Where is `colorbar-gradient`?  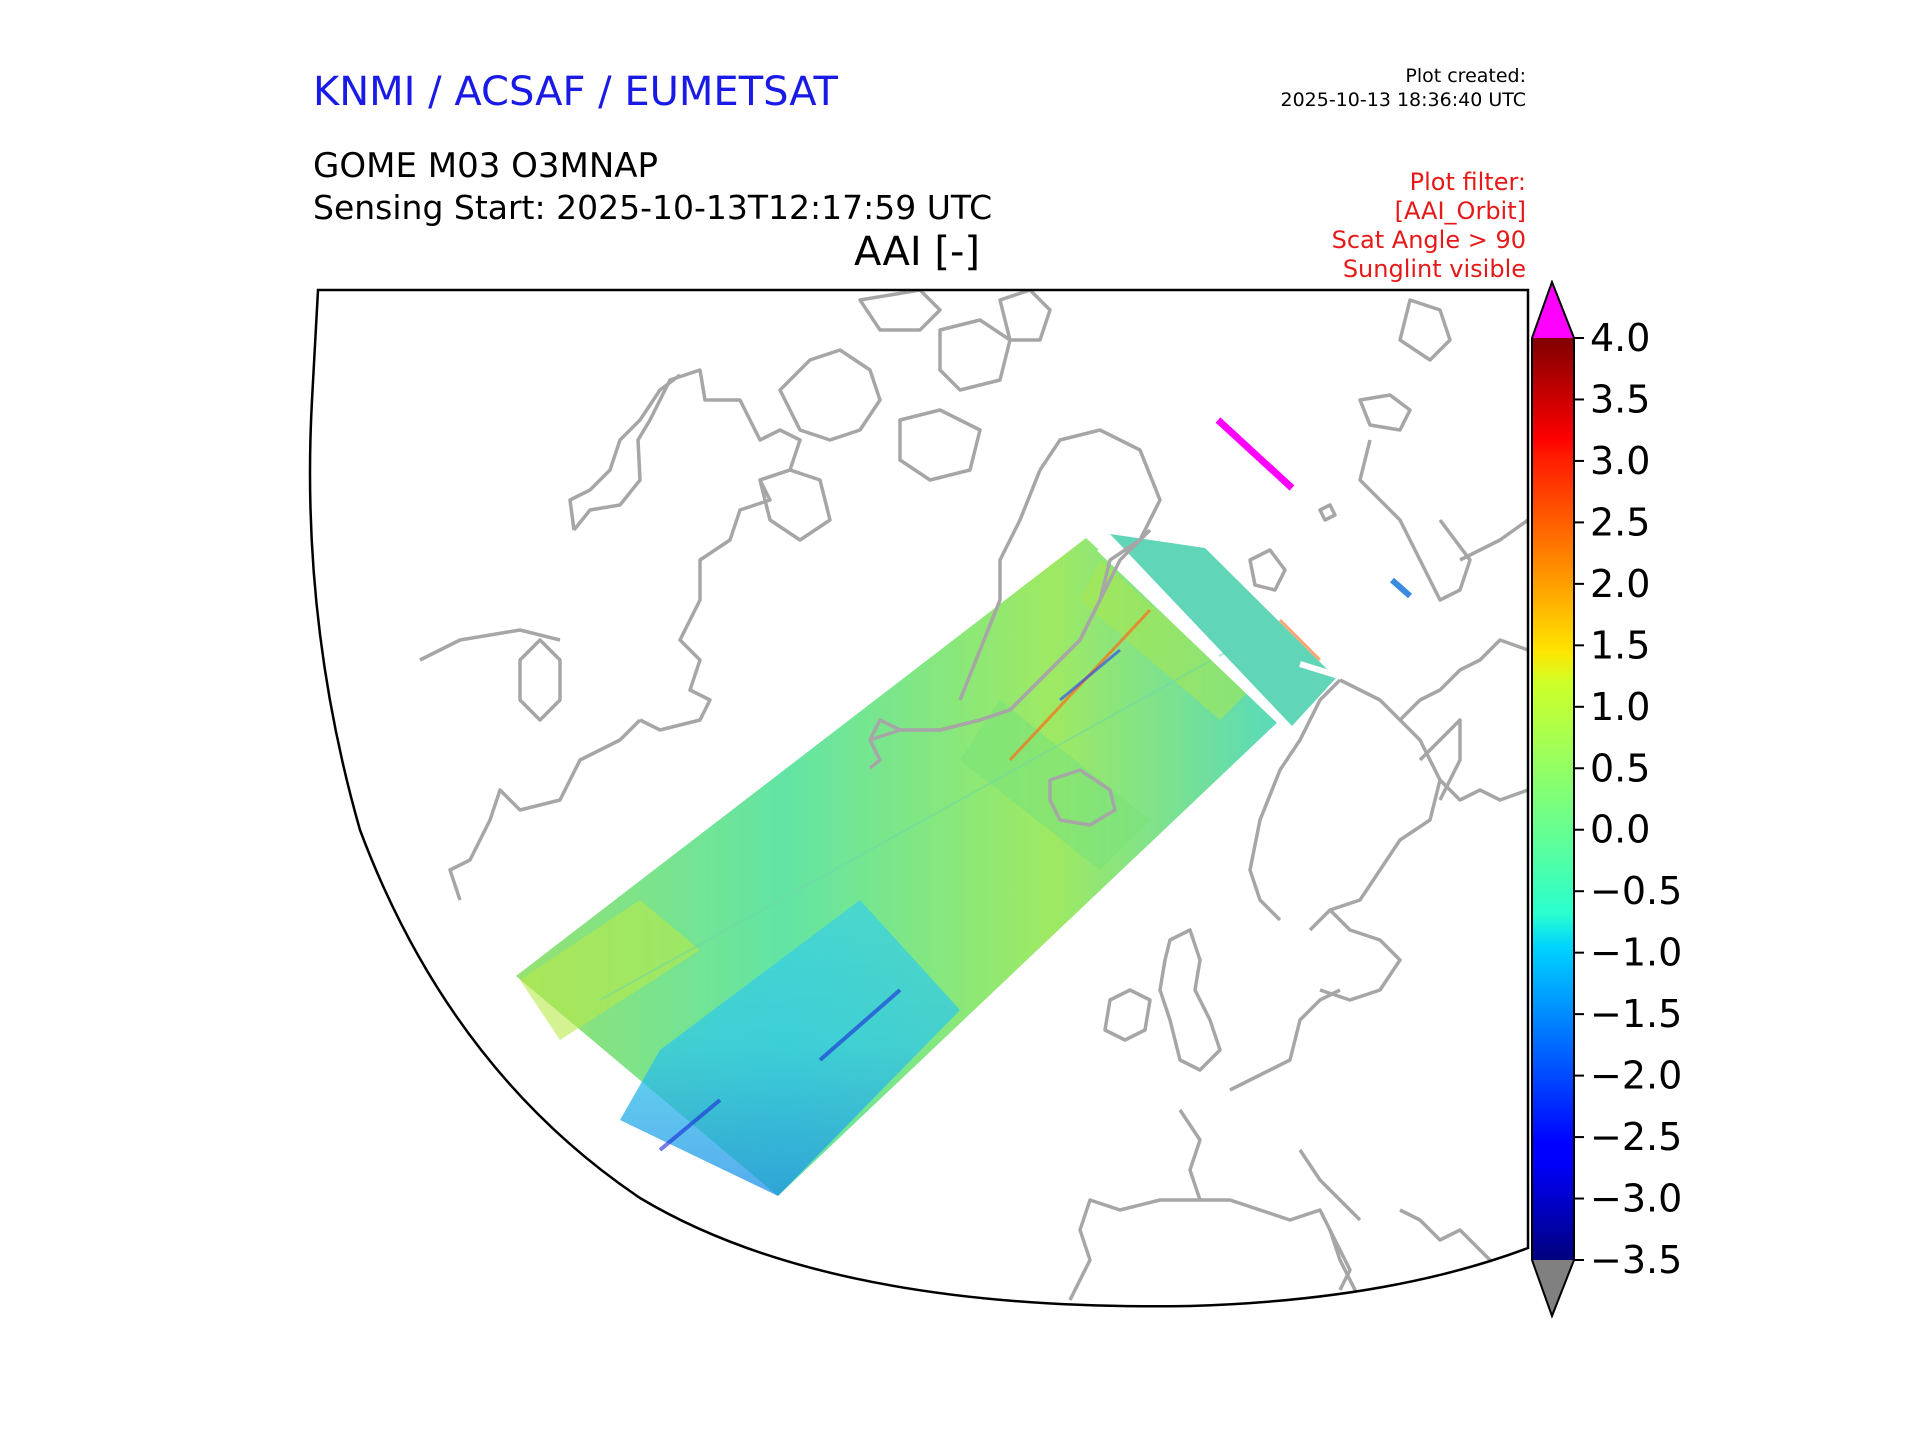
colorbar-gradient is located at coordinates (1553, 799).